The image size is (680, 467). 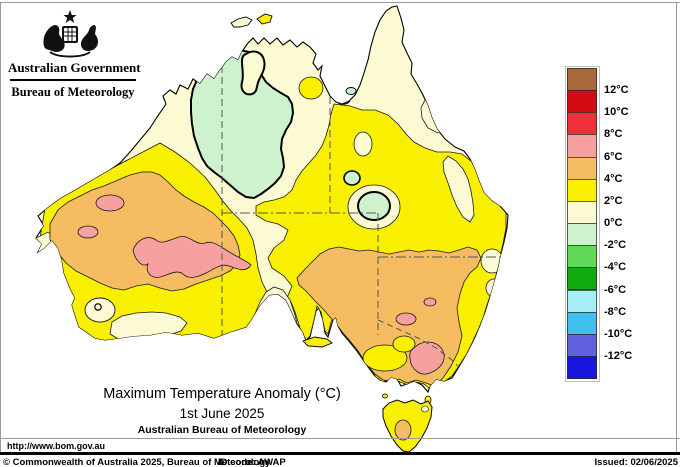 What do you see at coordinates (0, 227) in the screenshot?
I see `map-frame-left` at bounding box center [0, 227].